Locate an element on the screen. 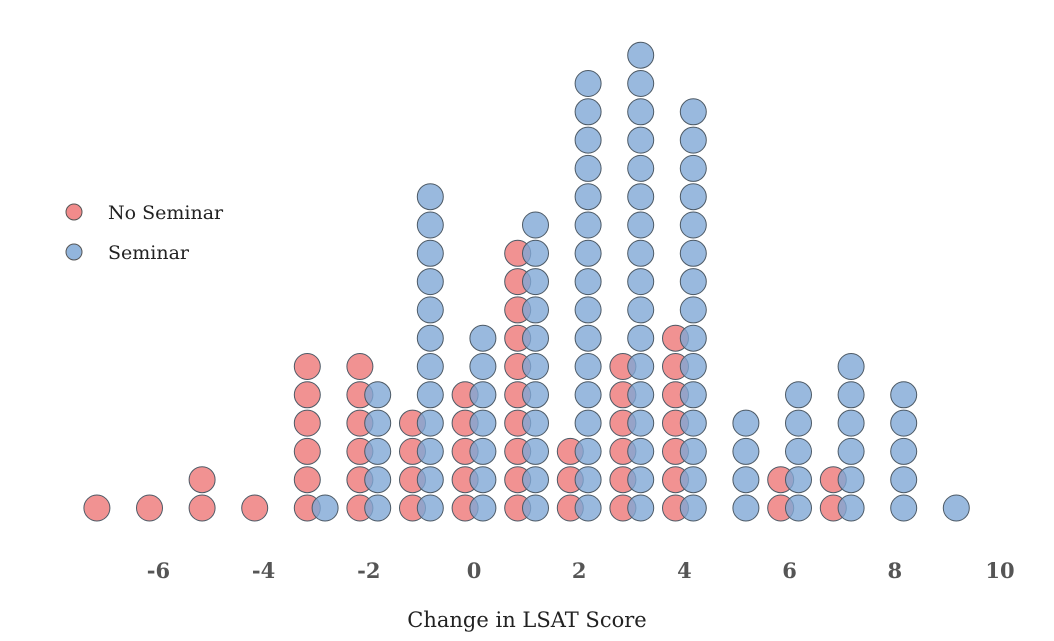 This screenshot has width=1054, height=641. x-tick-label: 0 is located at coordinates (474, 570).